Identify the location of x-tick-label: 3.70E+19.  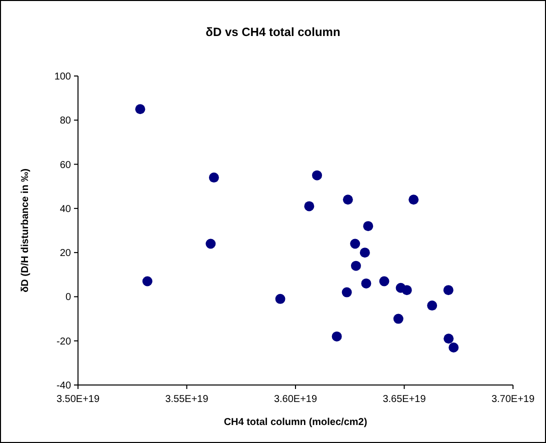
(513, 399).